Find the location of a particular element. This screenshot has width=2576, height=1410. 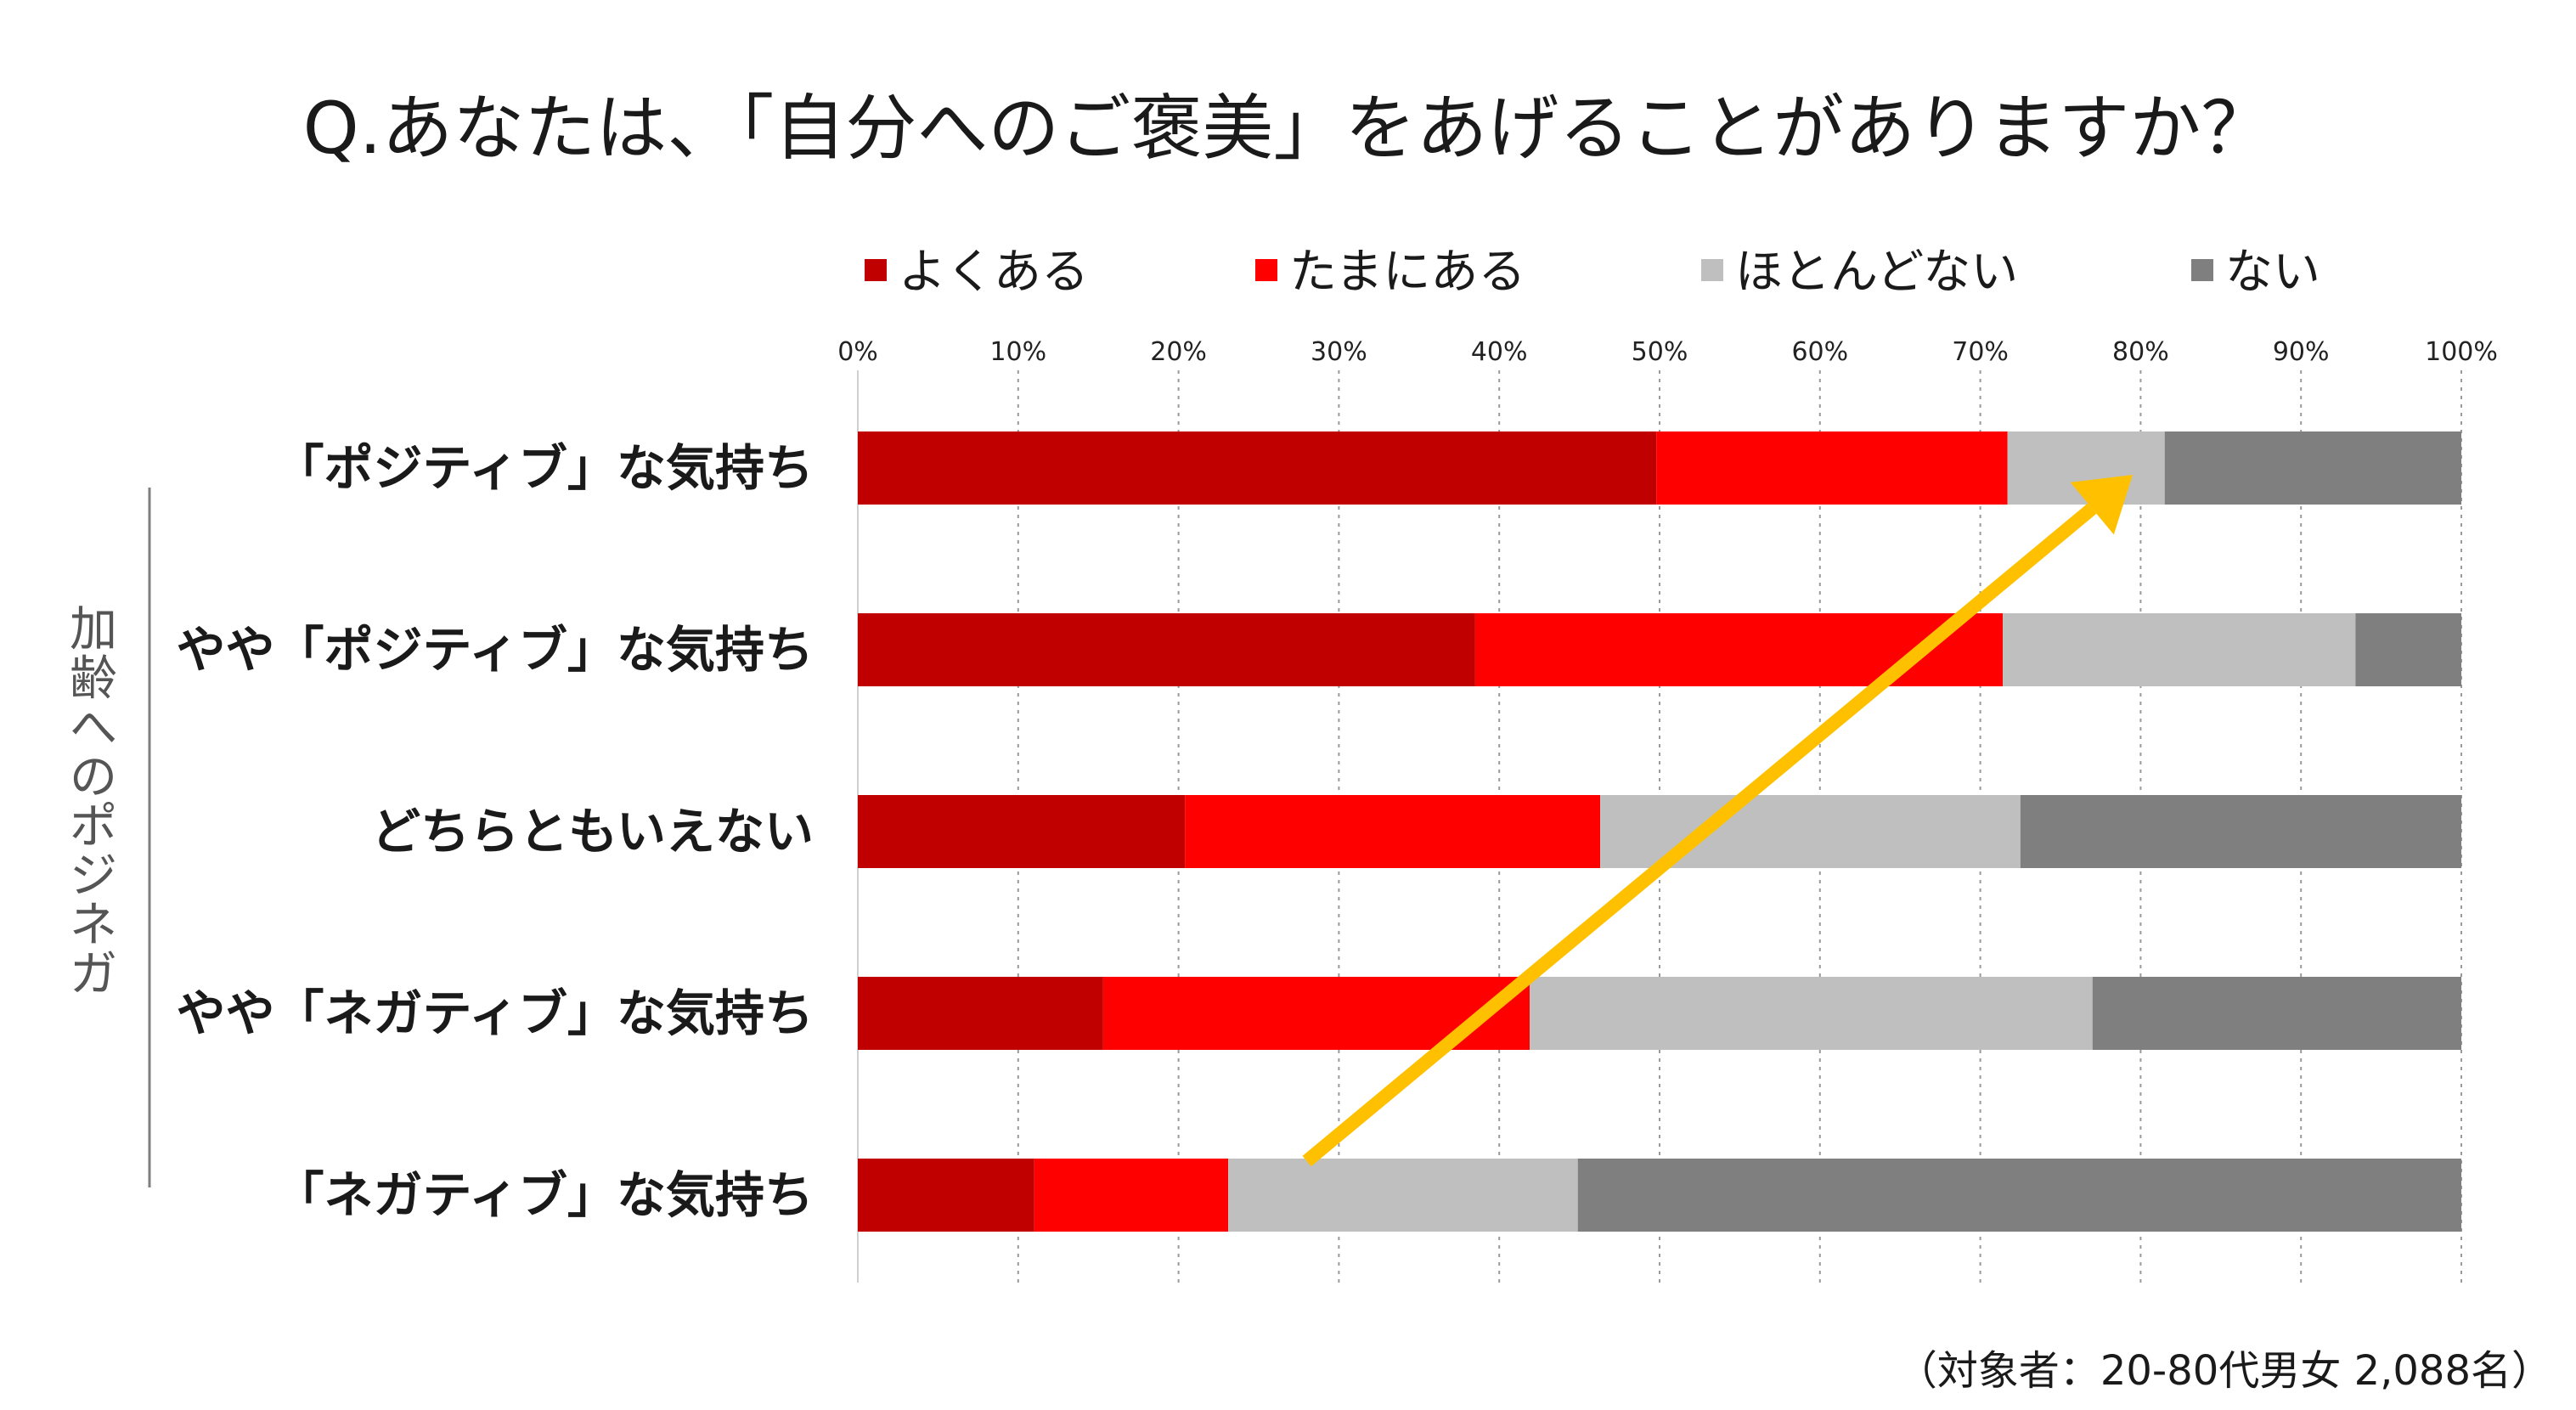

category-label-1: やや「ポジティブ」な気持ち is located at coordinates (495, 650).